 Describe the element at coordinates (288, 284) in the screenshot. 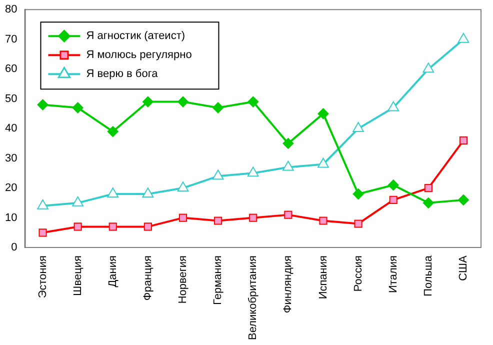

I see `x-tick-label: Финляндия` at that location.